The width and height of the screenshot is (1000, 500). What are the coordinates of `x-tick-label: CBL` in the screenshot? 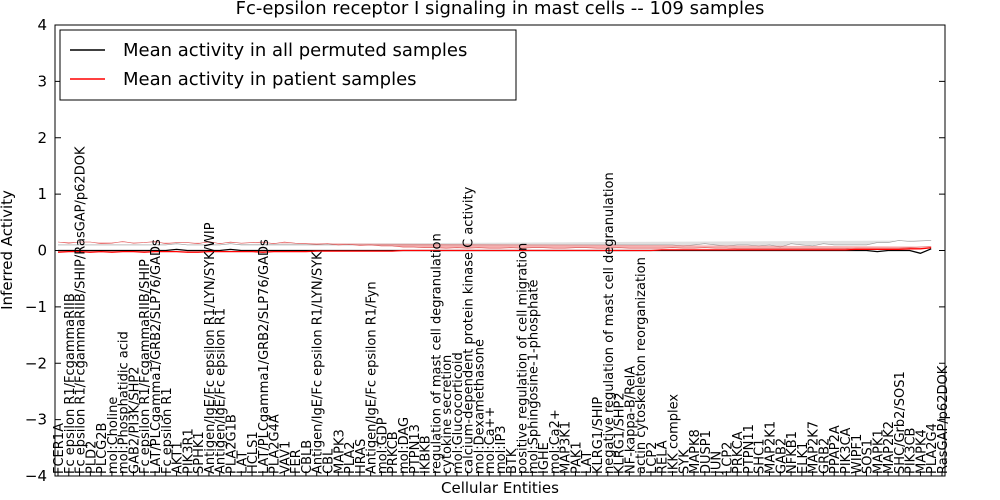 It's located at (329, 461).